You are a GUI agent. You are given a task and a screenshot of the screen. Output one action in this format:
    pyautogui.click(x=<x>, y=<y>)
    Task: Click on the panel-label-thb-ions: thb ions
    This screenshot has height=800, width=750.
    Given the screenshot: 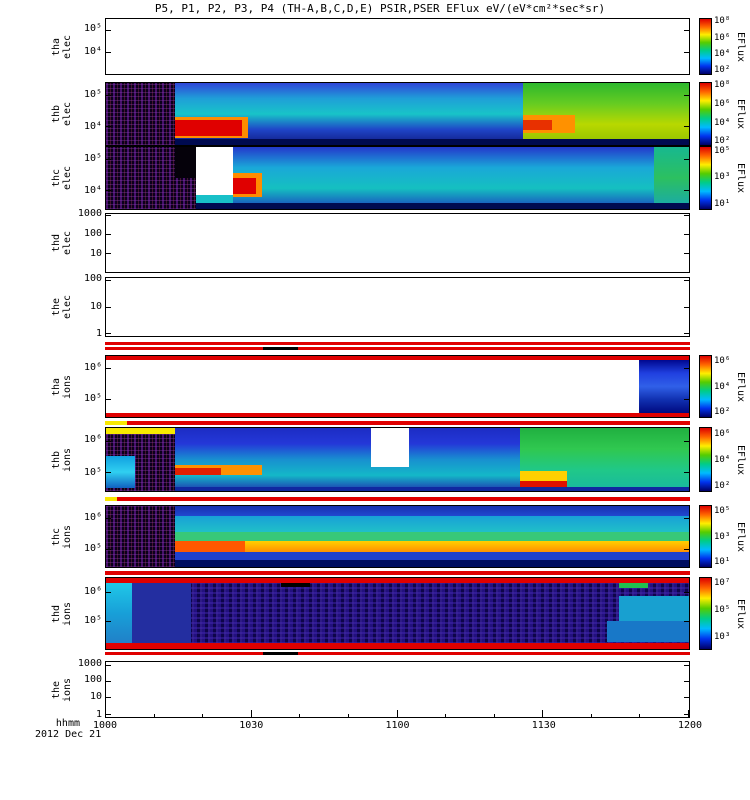 What is the action you would take?
    pyautogui.click(x=62, y=460)
    